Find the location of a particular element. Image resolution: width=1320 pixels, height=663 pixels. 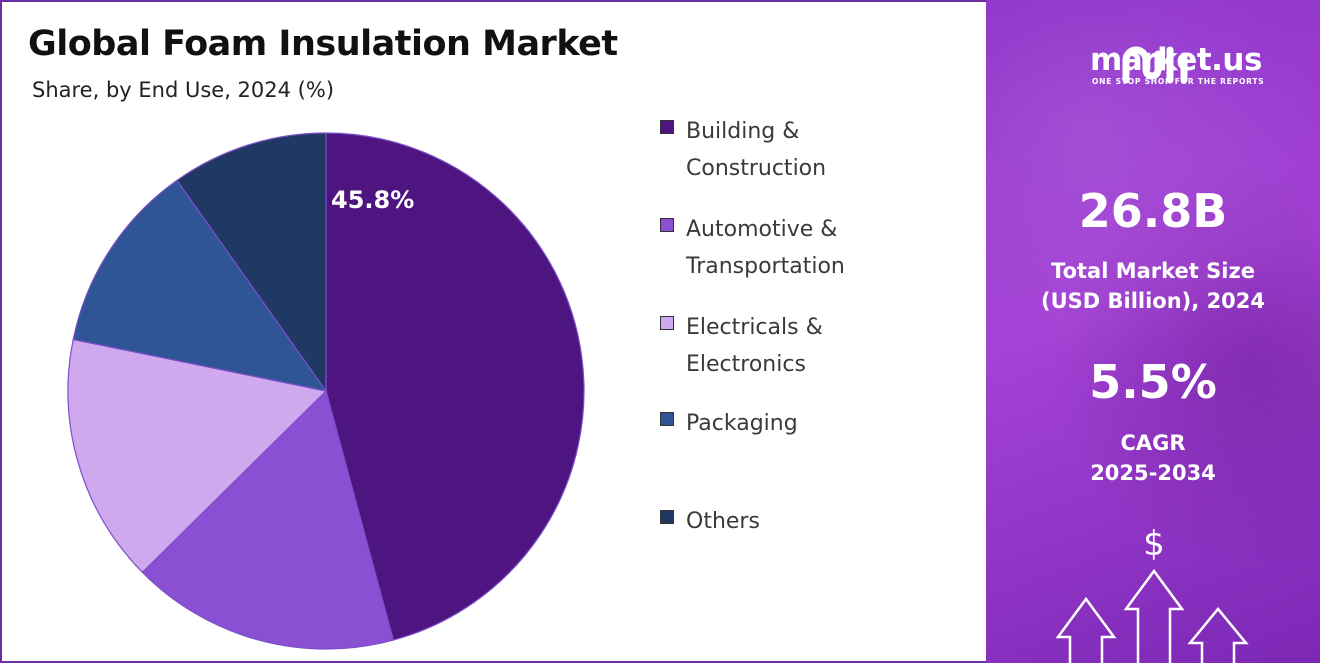

legend-label: Building & Construction is located at coordinates (756, 150).